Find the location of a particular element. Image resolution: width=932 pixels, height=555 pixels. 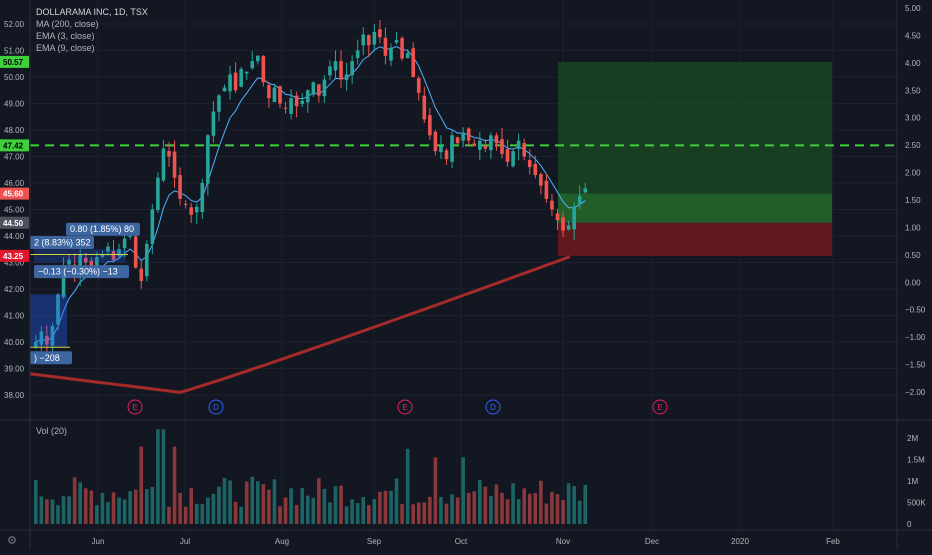

measure-label: ) −208 is located at coordinates (51, 358).